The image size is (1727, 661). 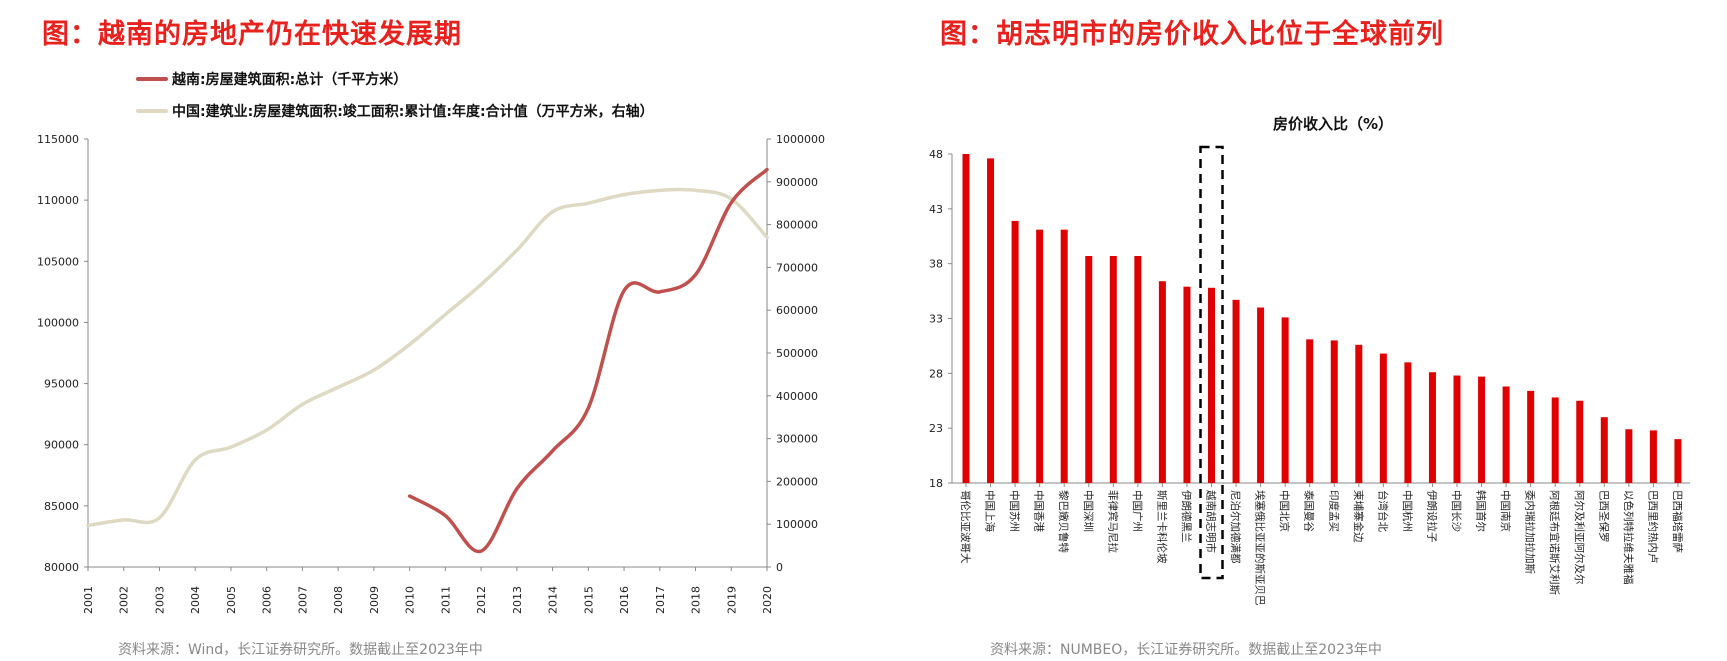 I want to click on bar-category-label: 中国香港, so click(x=1039, y=511).